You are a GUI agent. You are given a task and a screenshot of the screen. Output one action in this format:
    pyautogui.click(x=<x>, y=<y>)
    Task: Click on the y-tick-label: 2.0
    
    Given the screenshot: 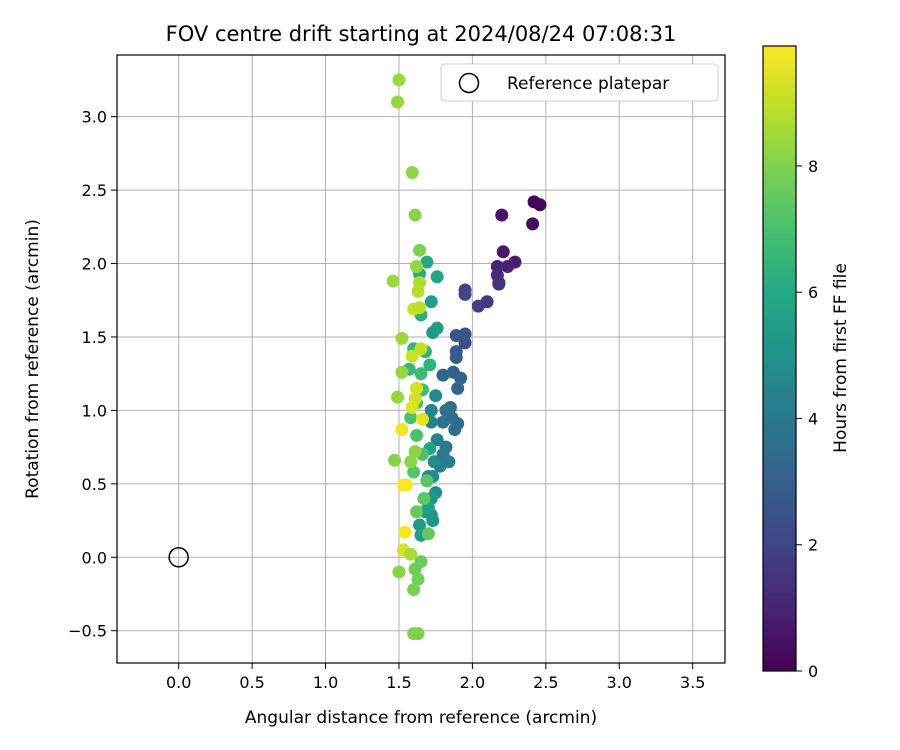 What is the action you would take?
    pyautogui.click(x=94, y=264)
    